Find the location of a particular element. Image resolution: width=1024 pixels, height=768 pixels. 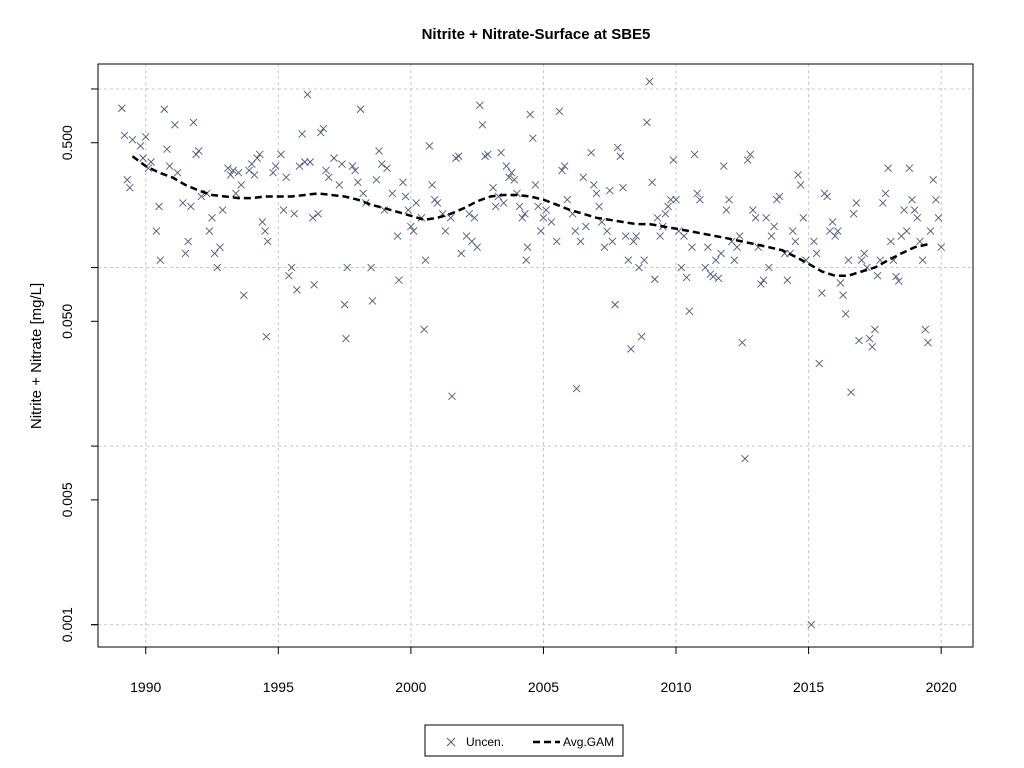

avg-gam-line is located at coordinates (530, 216).